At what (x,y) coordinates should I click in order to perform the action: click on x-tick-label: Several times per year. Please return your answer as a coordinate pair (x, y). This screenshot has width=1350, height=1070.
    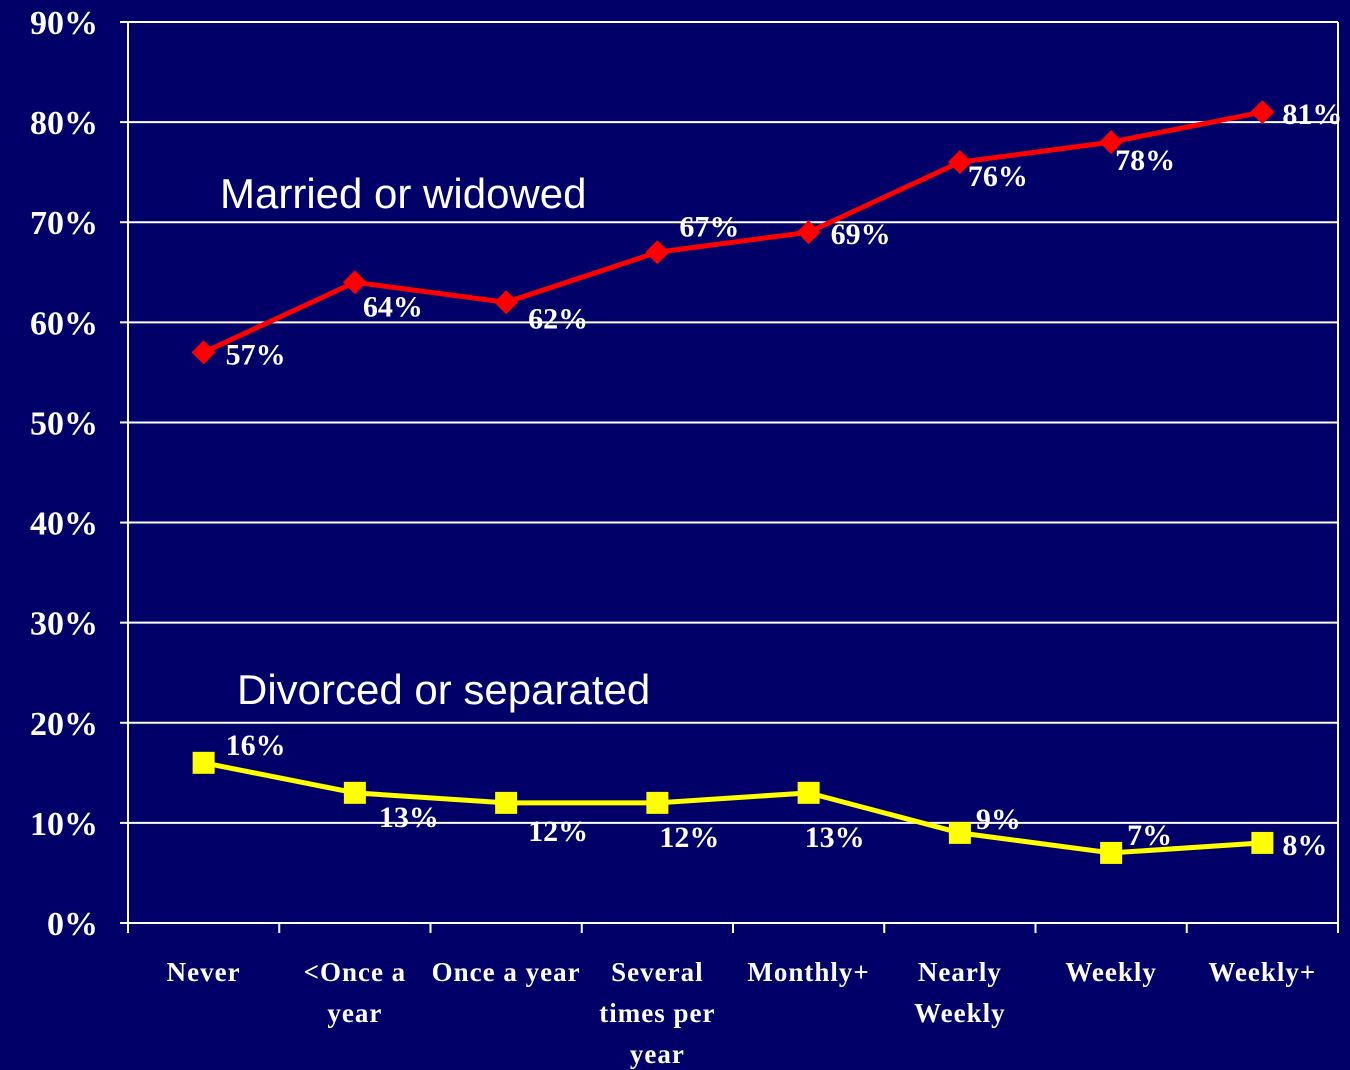
    Looking at the image, I should click on (657, 1013).